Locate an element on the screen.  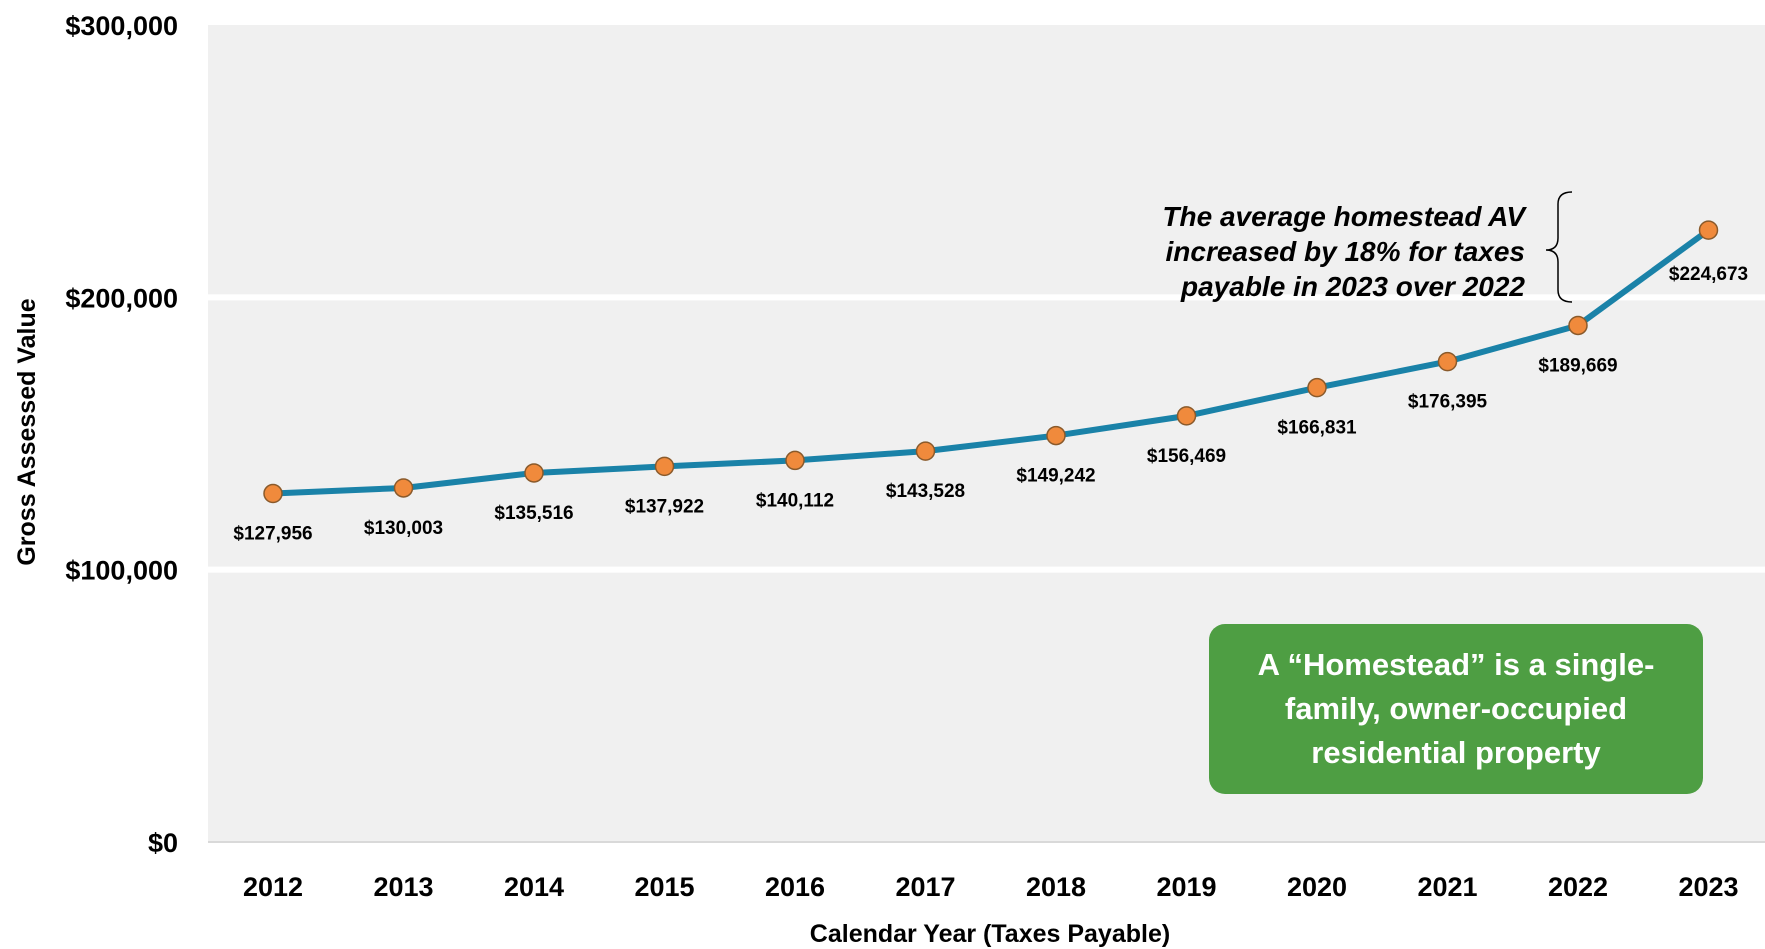
y-axis-ticks: $0 $100,000 $200,000 $300,000 is located at coordinates (121, 434).